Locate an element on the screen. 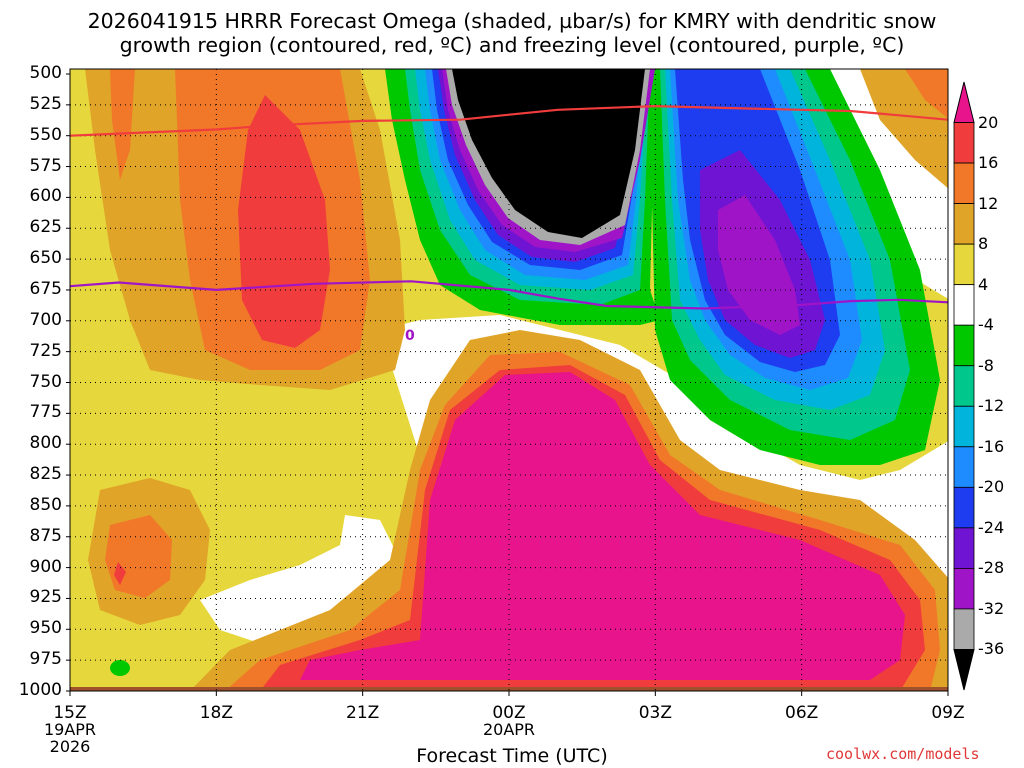 The height and width of the screenshot is (768, 1024). colorbar-tick-label: 12 is located at coordinates (988, 203).